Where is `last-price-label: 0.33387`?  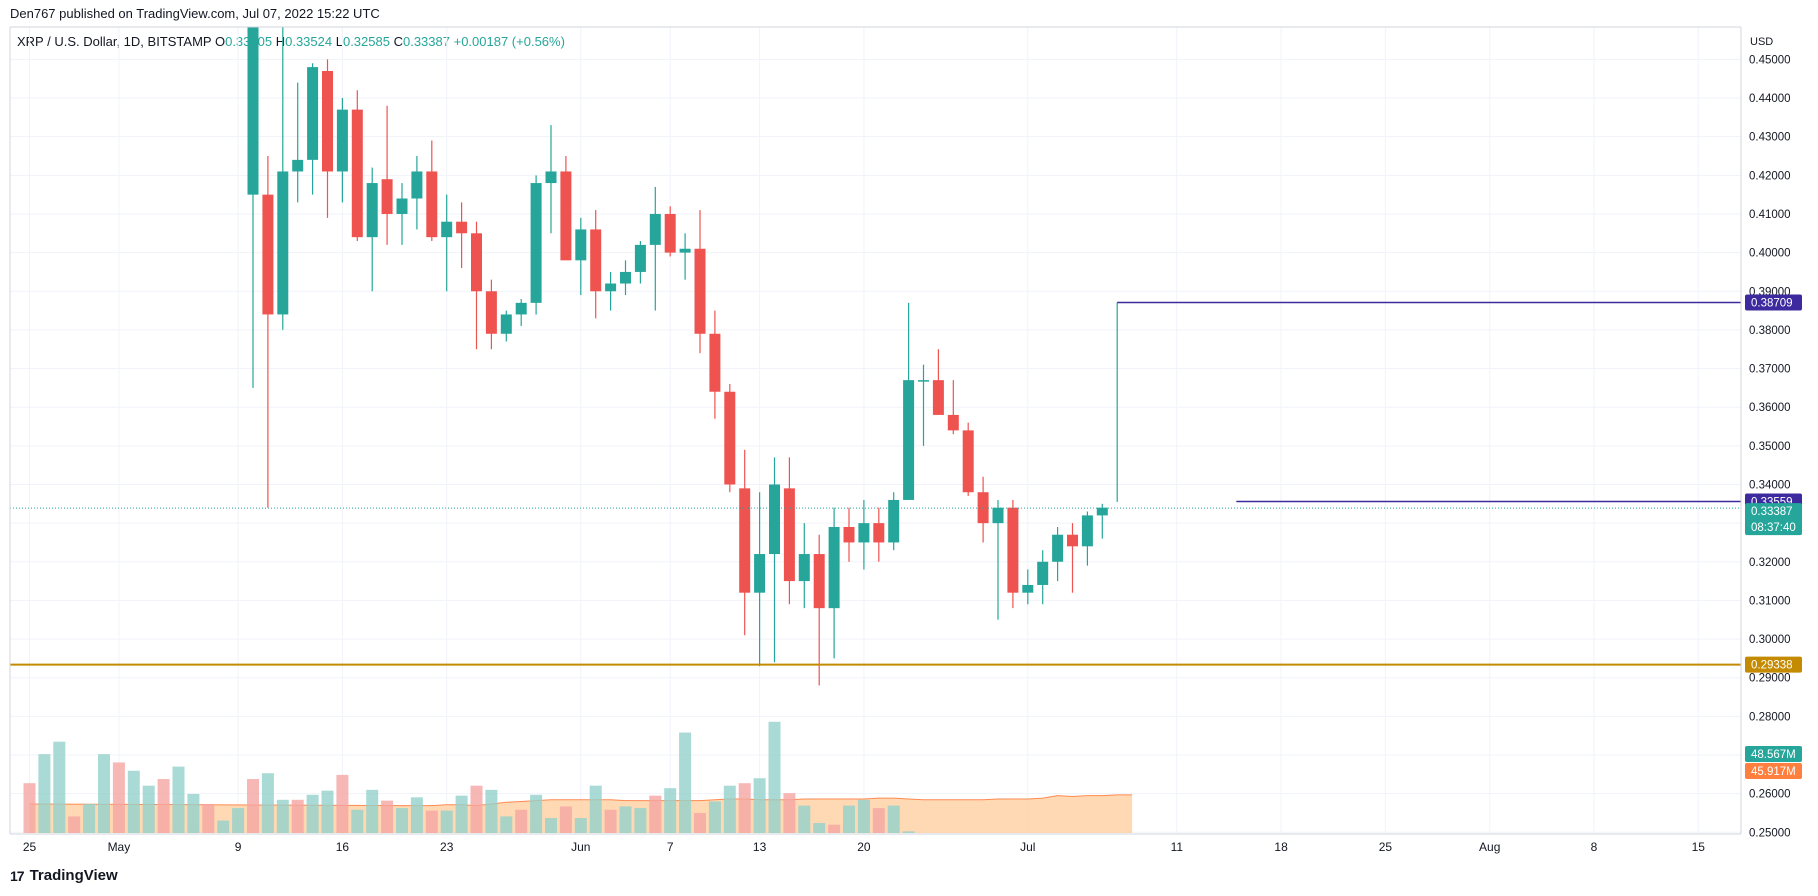
last-price-label: 0.33387 is located at coordinates (1772, 512).